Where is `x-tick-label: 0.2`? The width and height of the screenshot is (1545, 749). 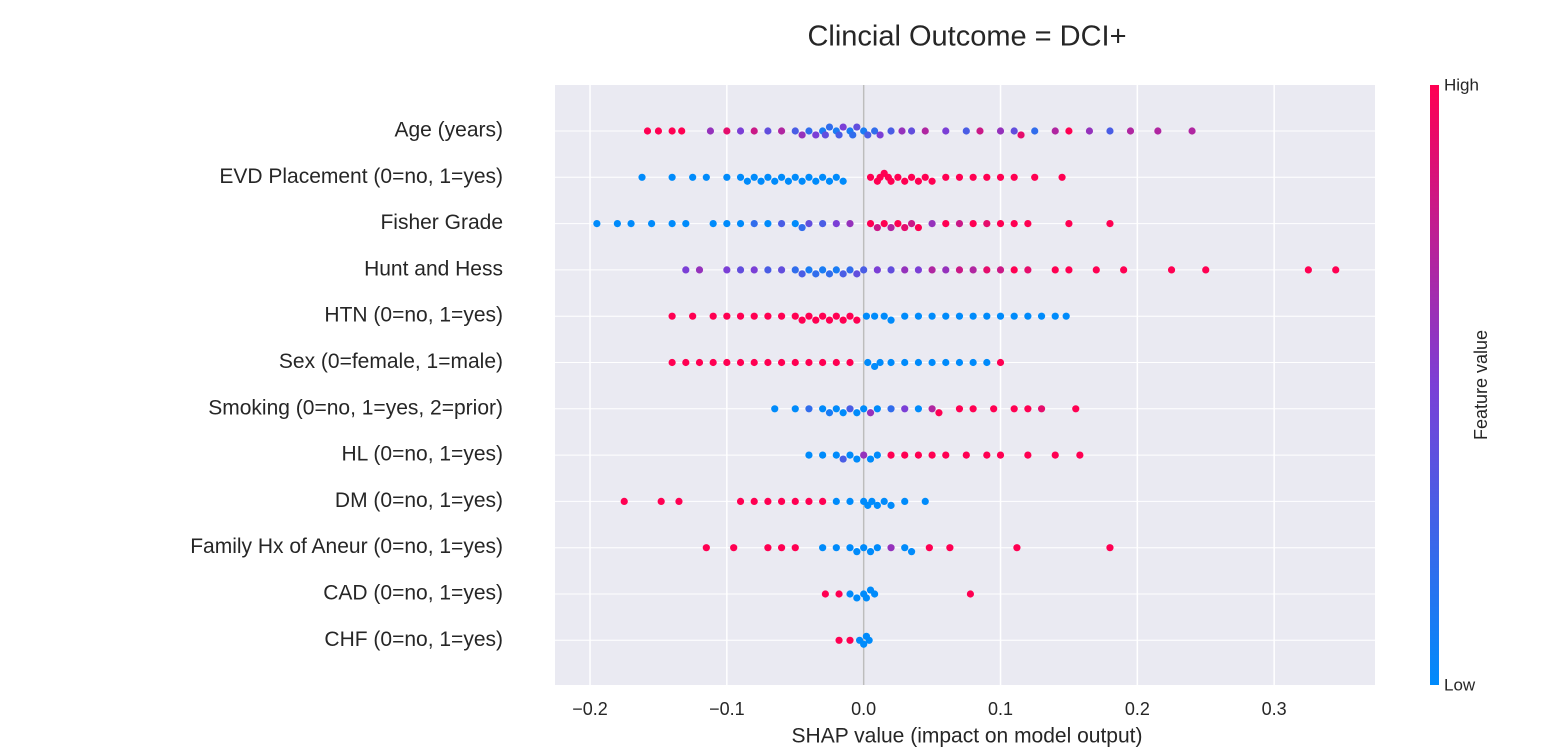 x-tick-label: 0.2 is located at coordinates (1137, 709).